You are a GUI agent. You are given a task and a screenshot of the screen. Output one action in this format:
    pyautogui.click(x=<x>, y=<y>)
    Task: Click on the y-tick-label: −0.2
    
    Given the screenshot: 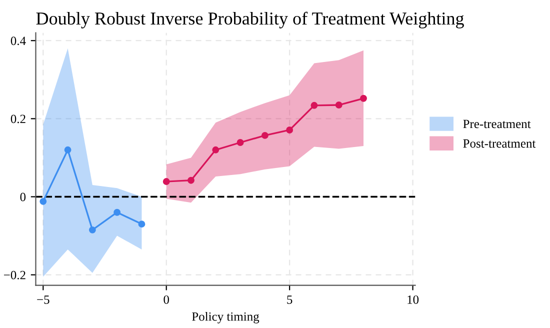 What is the action you would take?
    pyautogui.click(x=15, y=275)
    